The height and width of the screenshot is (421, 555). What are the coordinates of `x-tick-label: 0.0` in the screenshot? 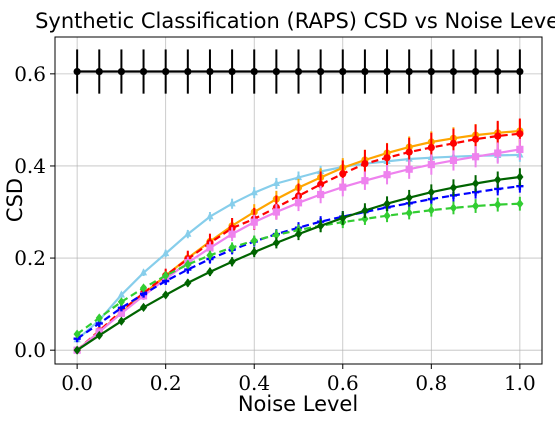 It's located at (77, 383).